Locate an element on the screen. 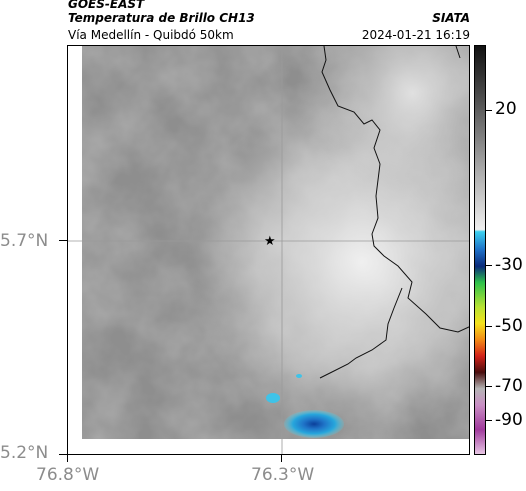 This screenshot has height=491, width=526. cold-cloud-cells is located at coordinates (305, 406).